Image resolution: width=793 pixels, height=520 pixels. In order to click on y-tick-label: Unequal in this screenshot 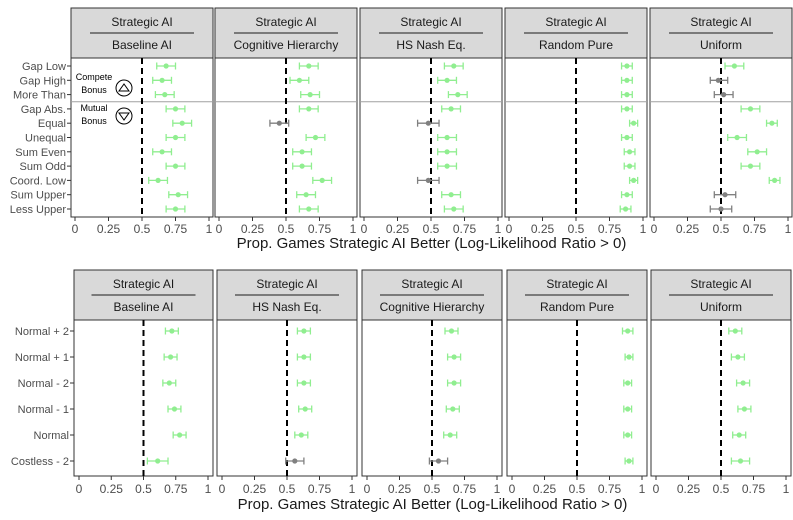, I will do `click(45, 139)`.